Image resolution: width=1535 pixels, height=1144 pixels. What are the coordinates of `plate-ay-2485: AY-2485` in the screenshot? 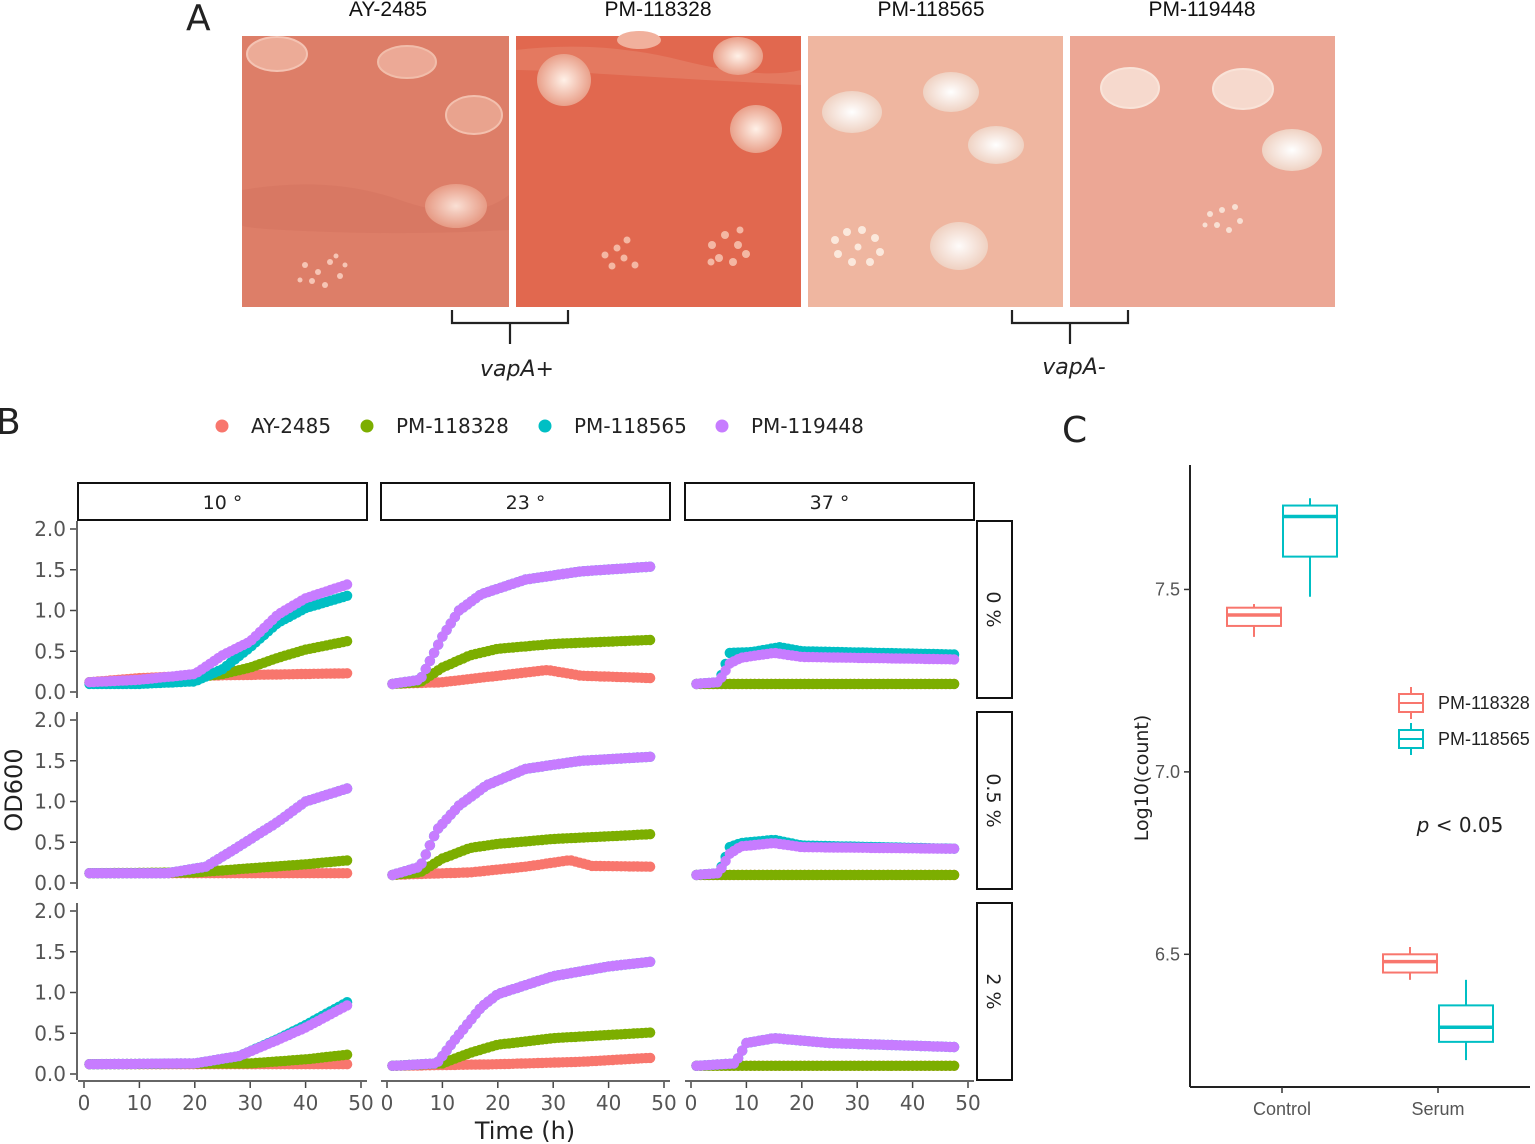 It's located at (375, 153).